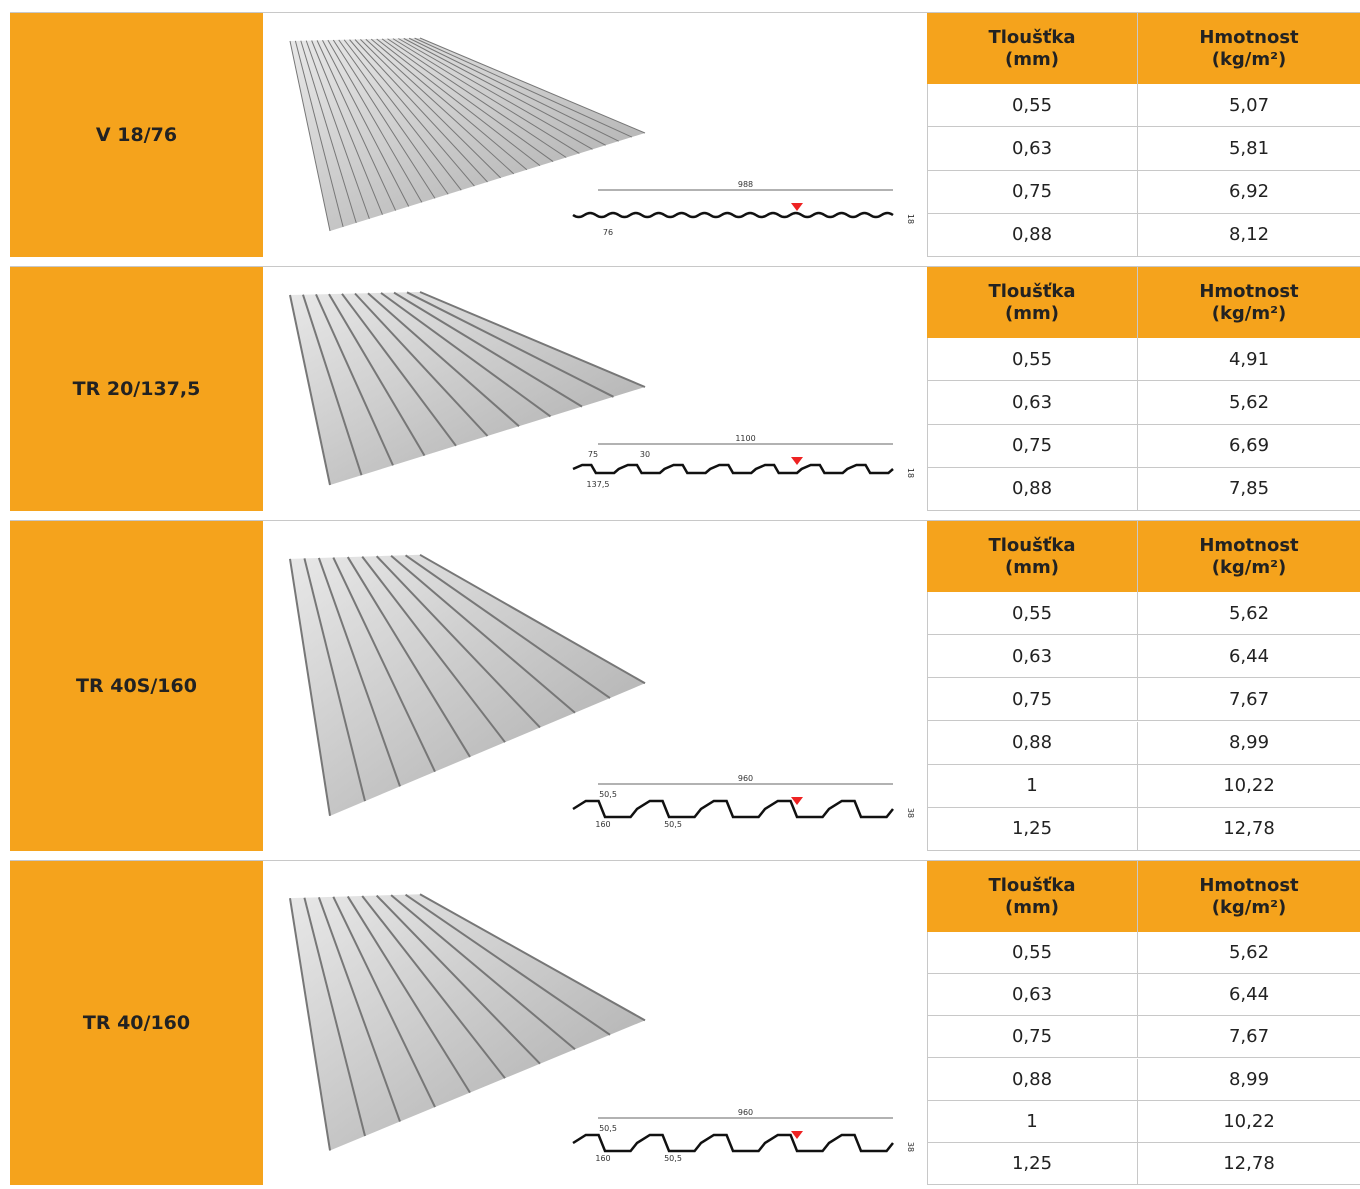  What do you see at coordinates (645, 454) in the screenshot?
I see `dim-other: 30` at bounding box center [645, 454].